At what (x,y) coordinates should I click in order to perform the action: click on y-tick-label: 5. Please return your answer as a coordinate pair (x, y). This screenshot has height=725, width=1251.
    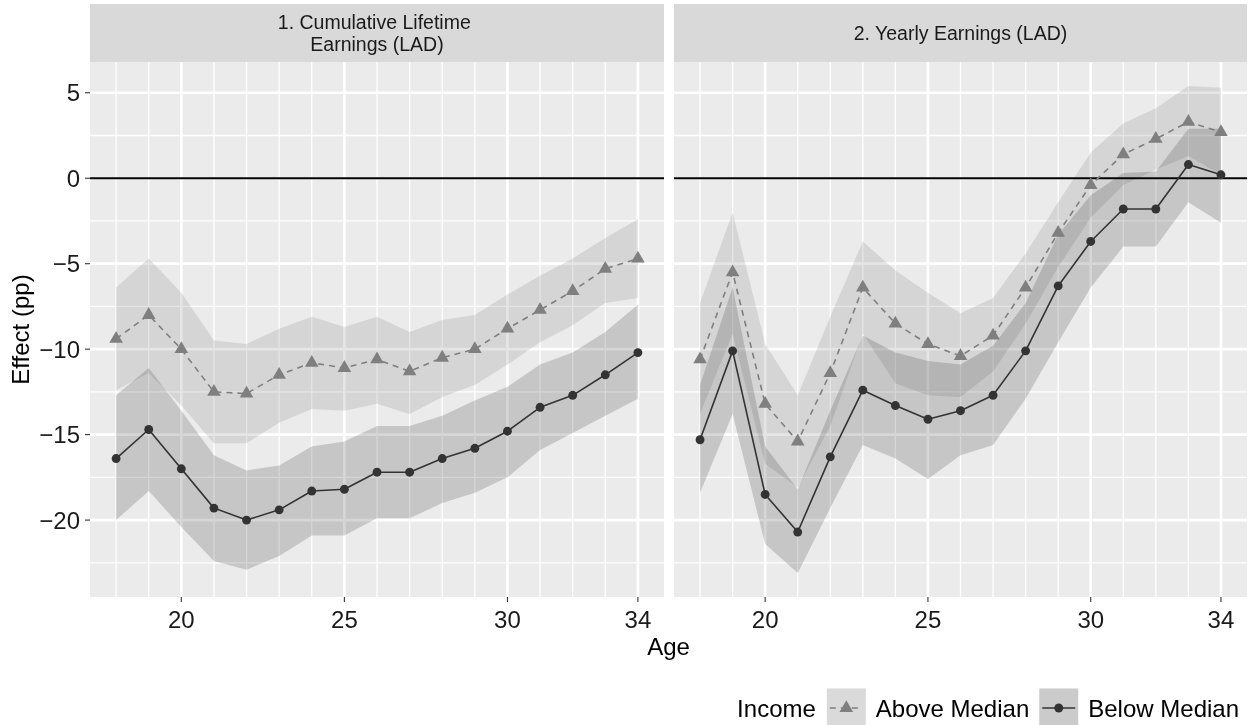
    Looking at the image, I should click on (73, 93).